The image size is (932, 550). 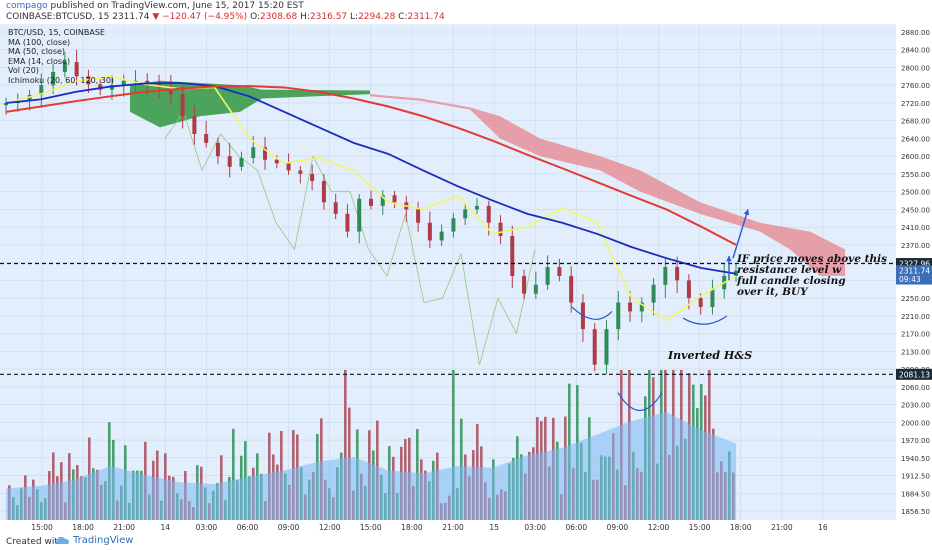 I want to click on footer-bar: Created with TradingView, so click(x=466, y=542).